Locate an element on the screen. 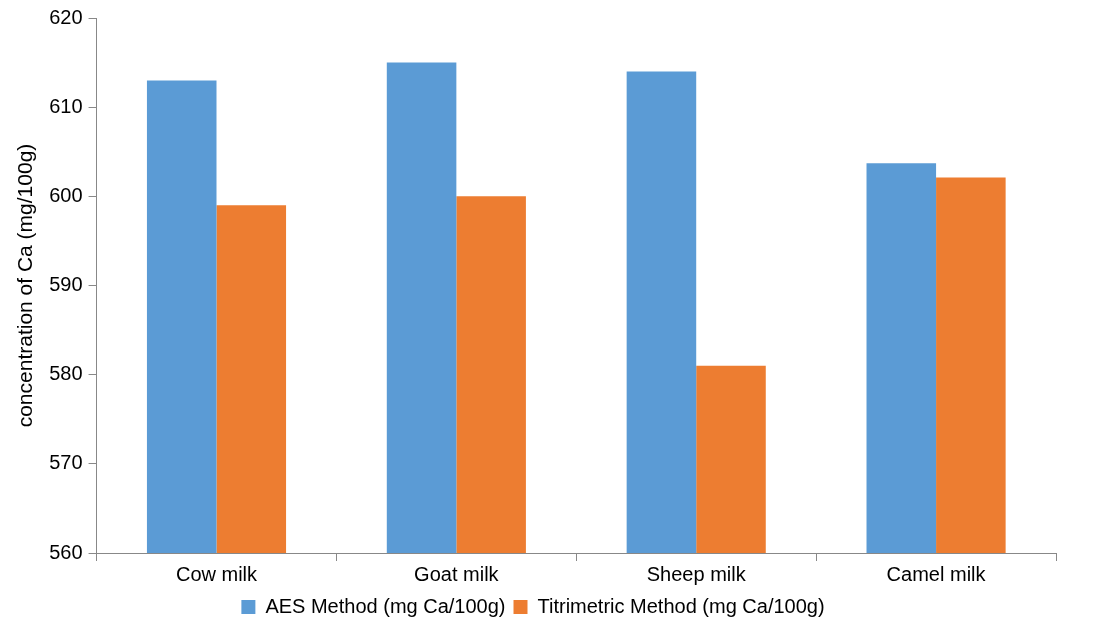 The height and width of the screenshot is (627, 1096). x-tick-label: Camel milk is located at coordinates (936, 573).